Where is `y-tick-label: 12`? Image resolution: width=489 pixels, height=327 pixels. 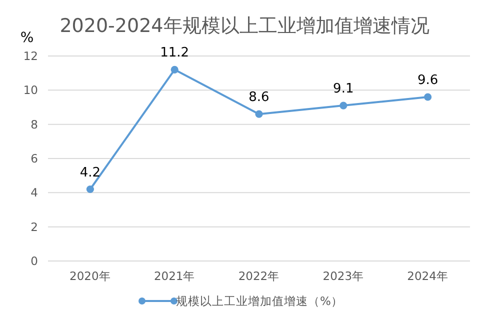 y-tick-label: 12 is located at coordinates (30, 56).